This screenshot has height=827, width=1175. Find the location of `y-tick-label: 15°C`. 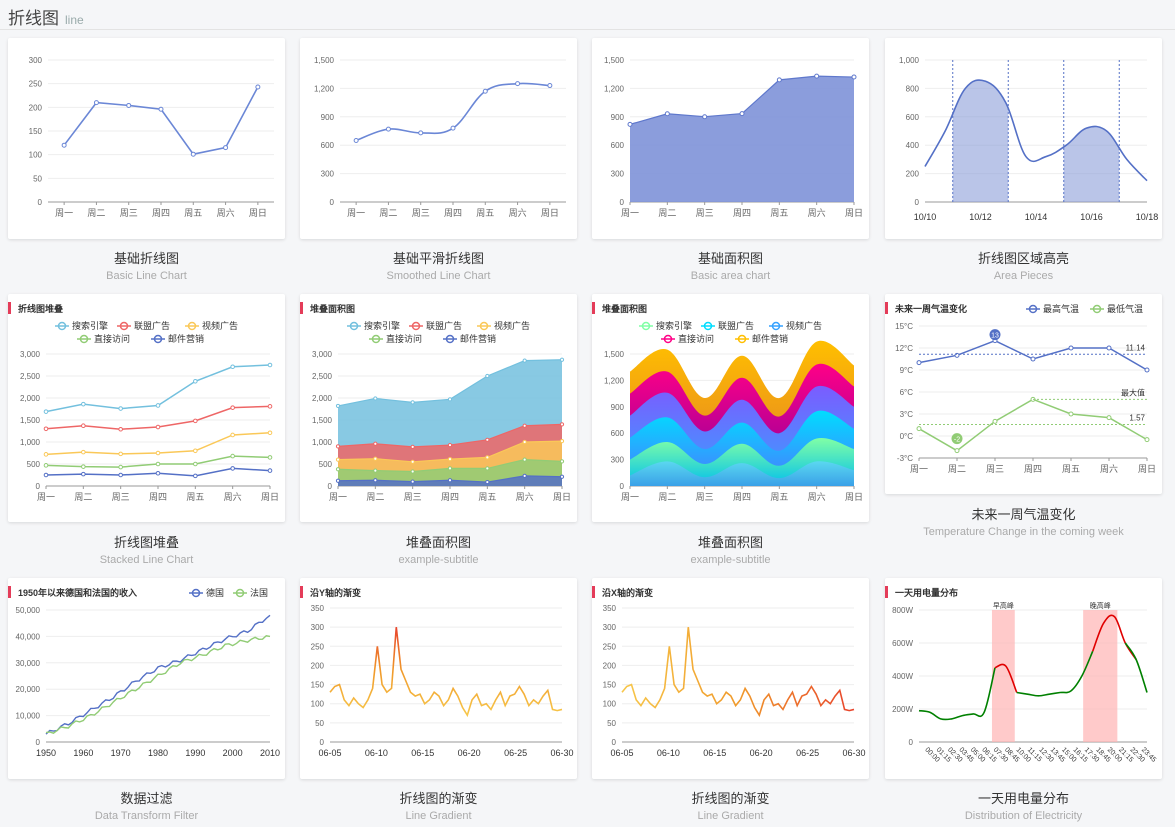

y-tick-label: 15°C is located at coordinates (904, 326).